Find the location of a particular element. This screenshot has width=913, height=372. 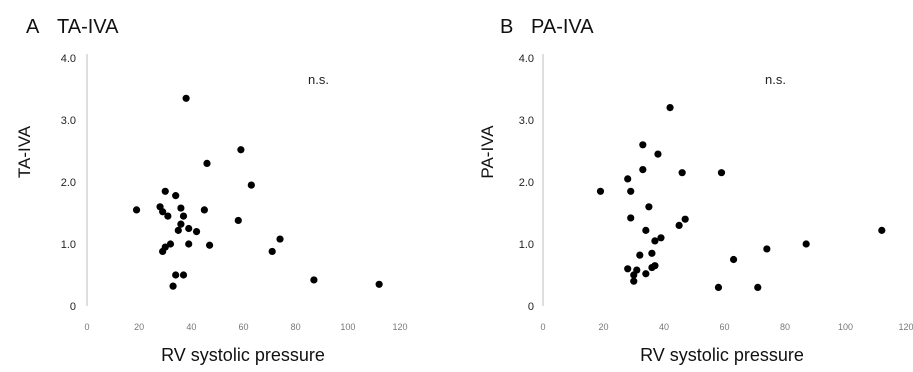

panel-a-x-axis-label: RV systolic pressure is located at coordinates (243, 355).